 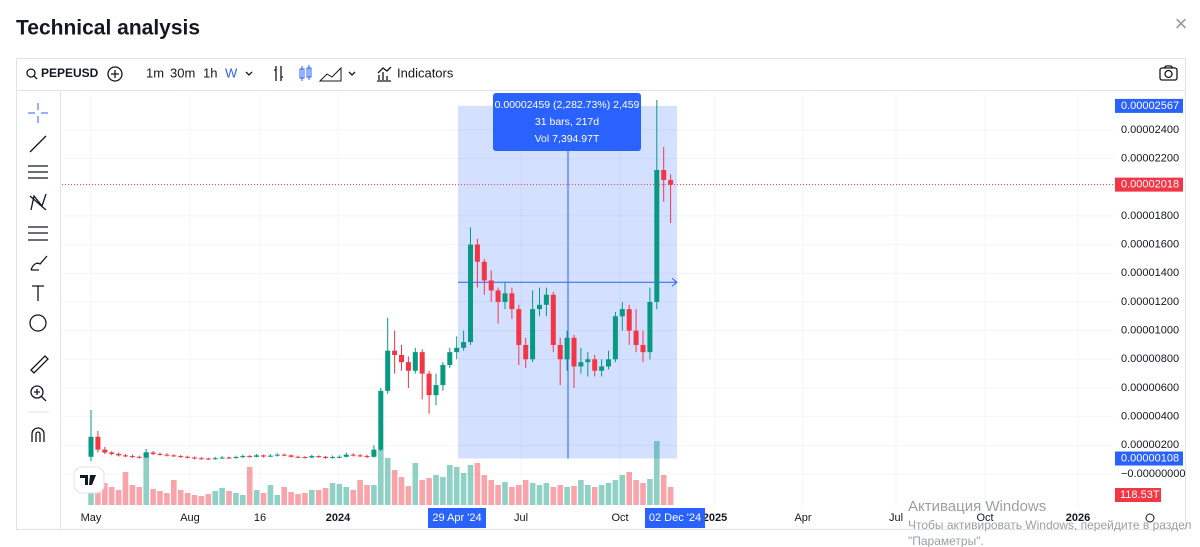 I want to click on area-icon, so click(x=330, y=74).